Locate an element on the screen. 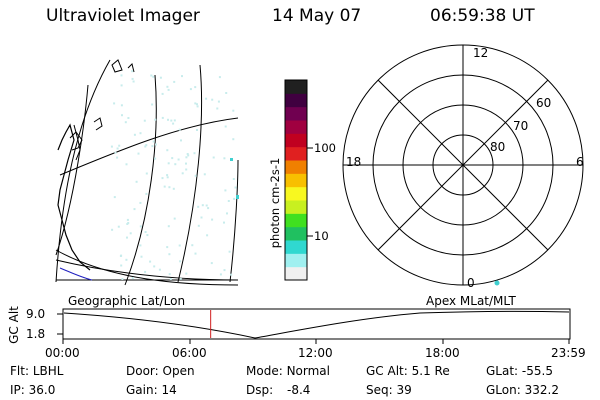  polar-axis-diagonal is located at coordinates (463, 165).